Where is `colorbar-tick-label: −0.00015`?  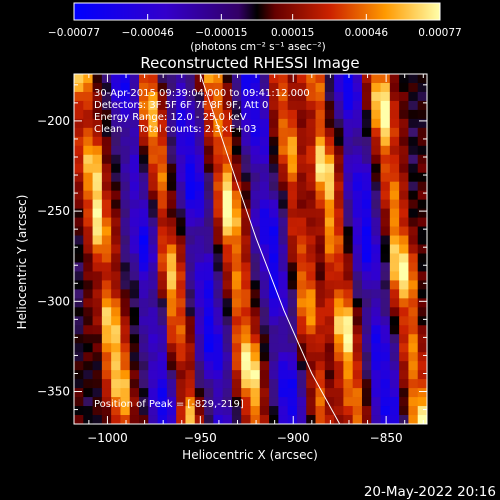 colorbar-tick-label: −0.00015 is located at coordinates (221, 33).